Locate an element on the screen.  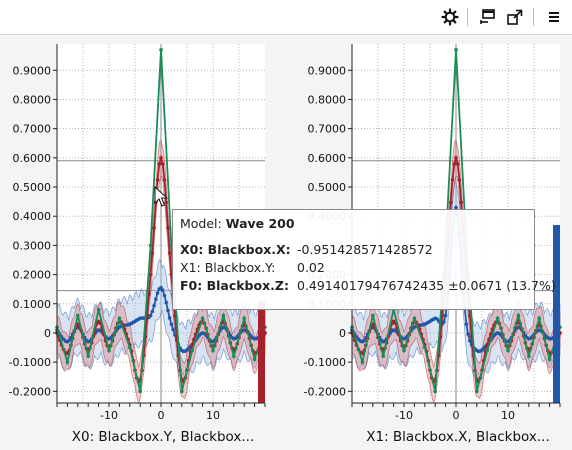
restore-button is located at coordinates (488, 17).